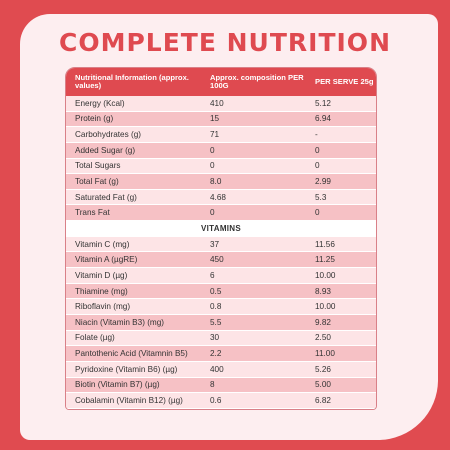 The height and width of the screenshot is (450, 450). Describe the element at coordinates (215, 135) in the screenshot. I see `per-100g-cell: 71` at that location.